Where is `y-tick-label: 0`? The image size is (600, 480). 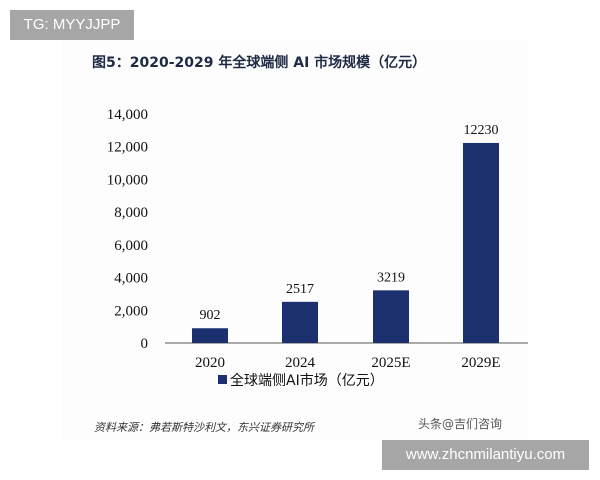
y-tick-label: 0 is located at coordinates (145, 344).